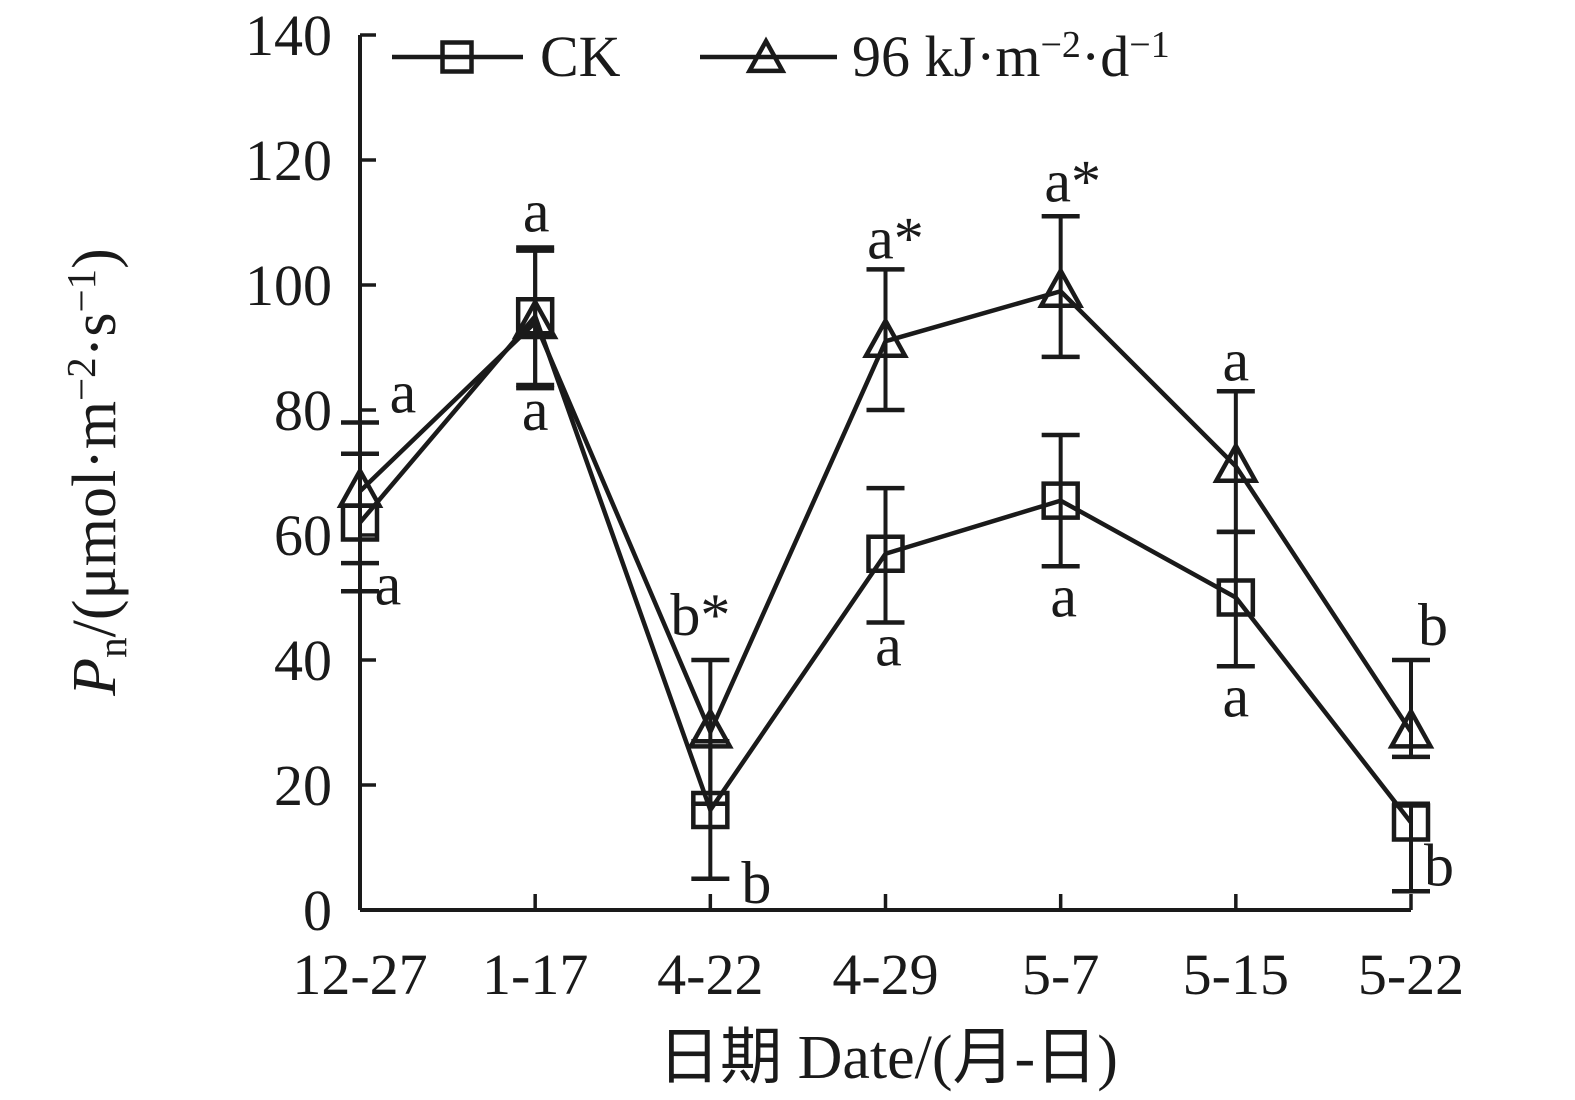 The height and width of the screenshot is (1100, 1575). What do you see at coordinates (885, 974) in the screenshot?
I see `x-tick-label: 4-29` at bounding box center [885, 974].